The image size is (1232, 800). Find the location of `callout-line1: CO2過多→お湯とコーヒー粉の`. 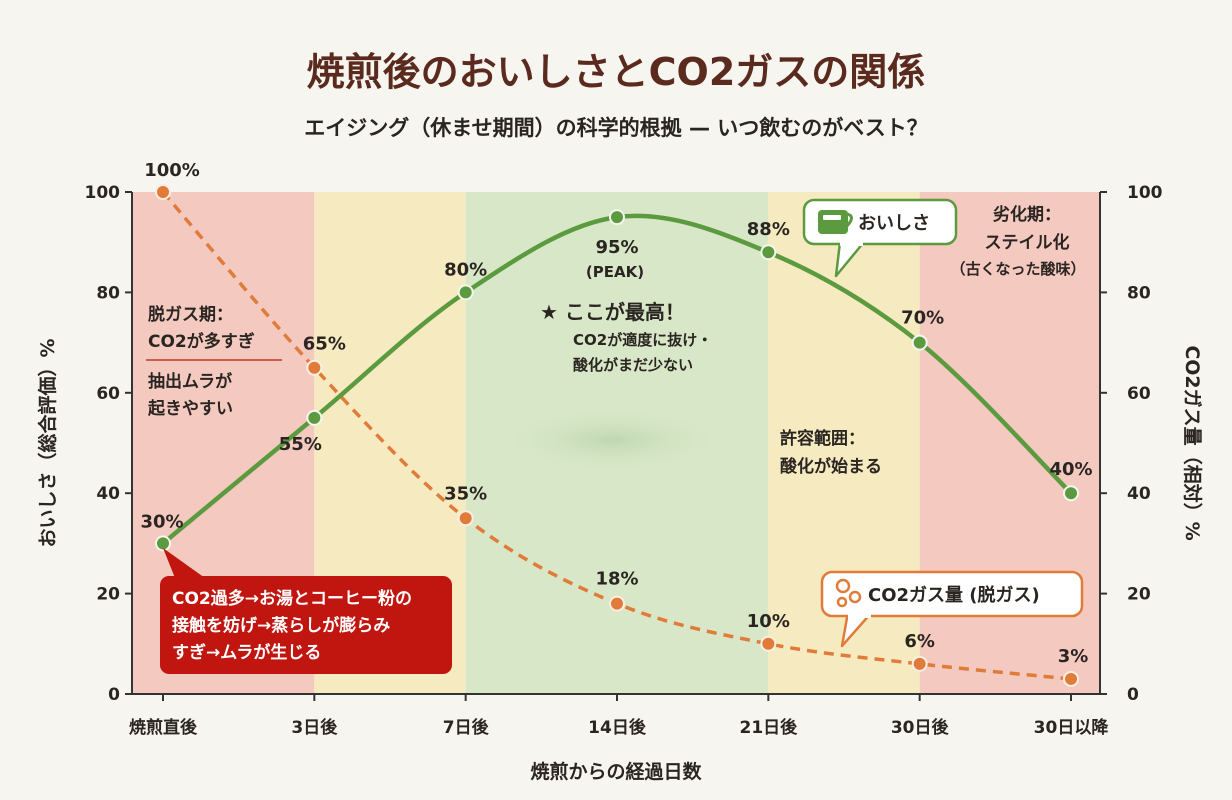

callout-line1: CO2過多→お湯とコーヒー粉の is located at coordinates (292, 598).